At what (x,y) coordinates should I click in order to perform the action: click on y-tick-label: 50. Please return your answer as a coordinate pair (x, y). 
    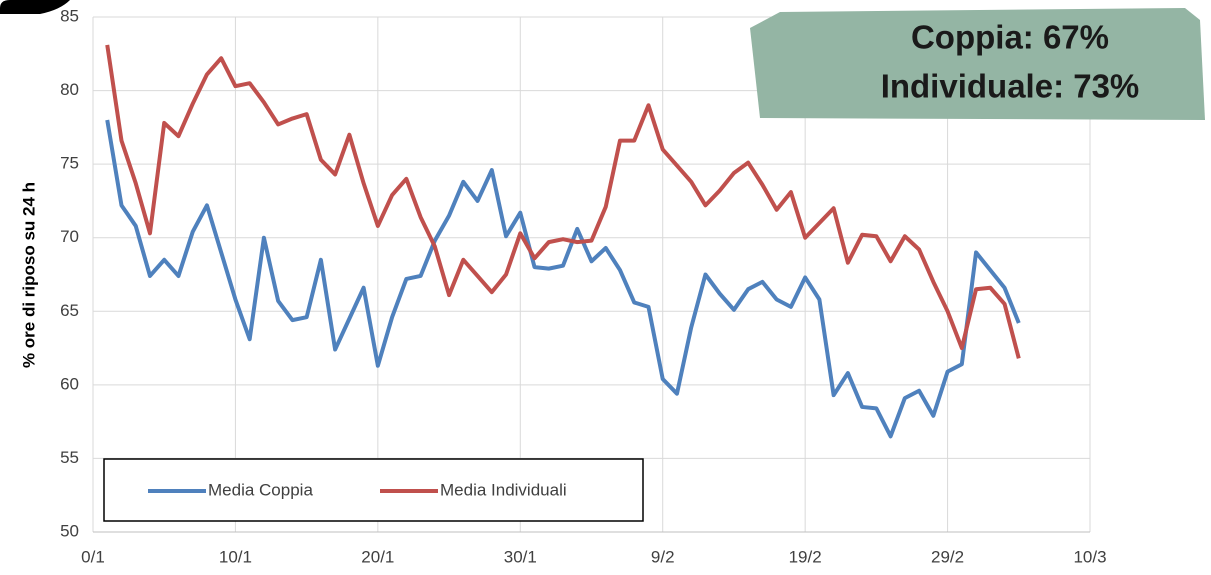
    Looking at the image, I should click on (69, 530).